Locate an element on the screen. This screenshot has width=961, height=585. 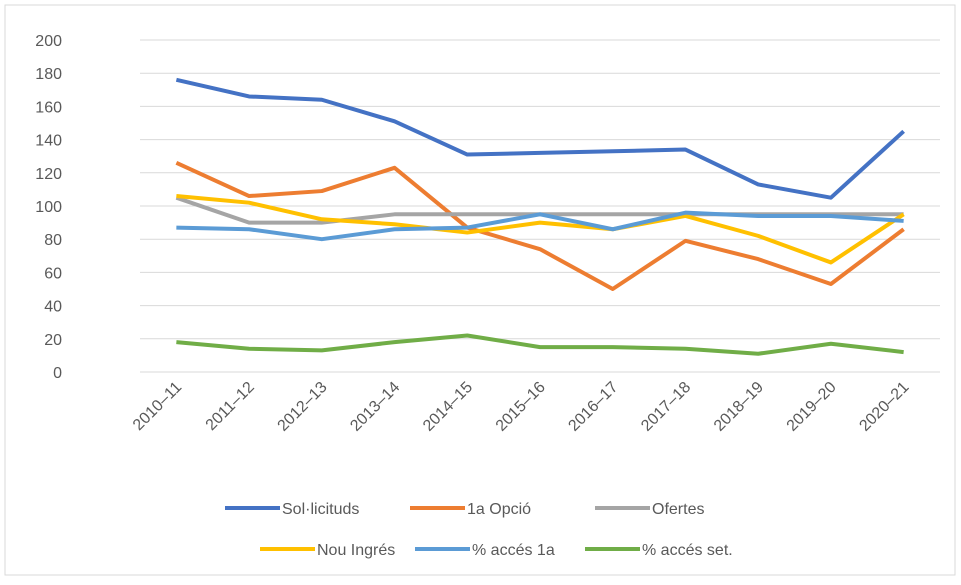
y-tick-label: 120 is located at coordinates (48, 174).